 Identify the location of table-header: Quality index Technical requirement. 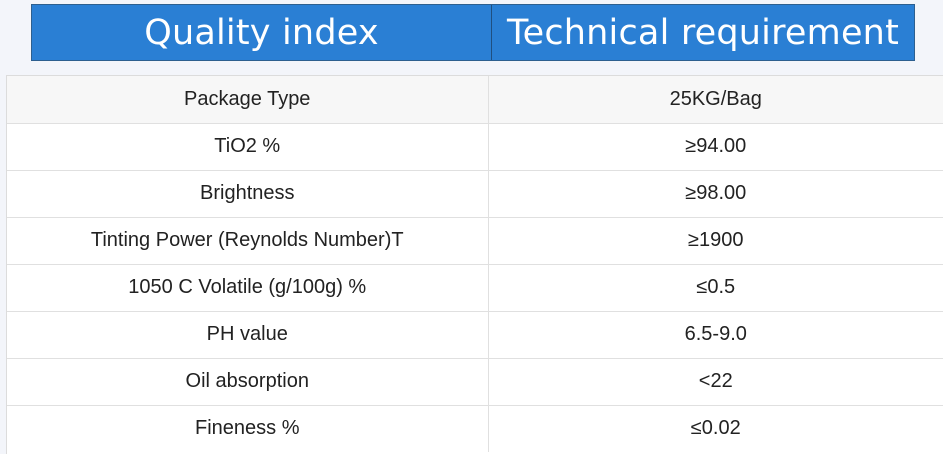
(473, 32).